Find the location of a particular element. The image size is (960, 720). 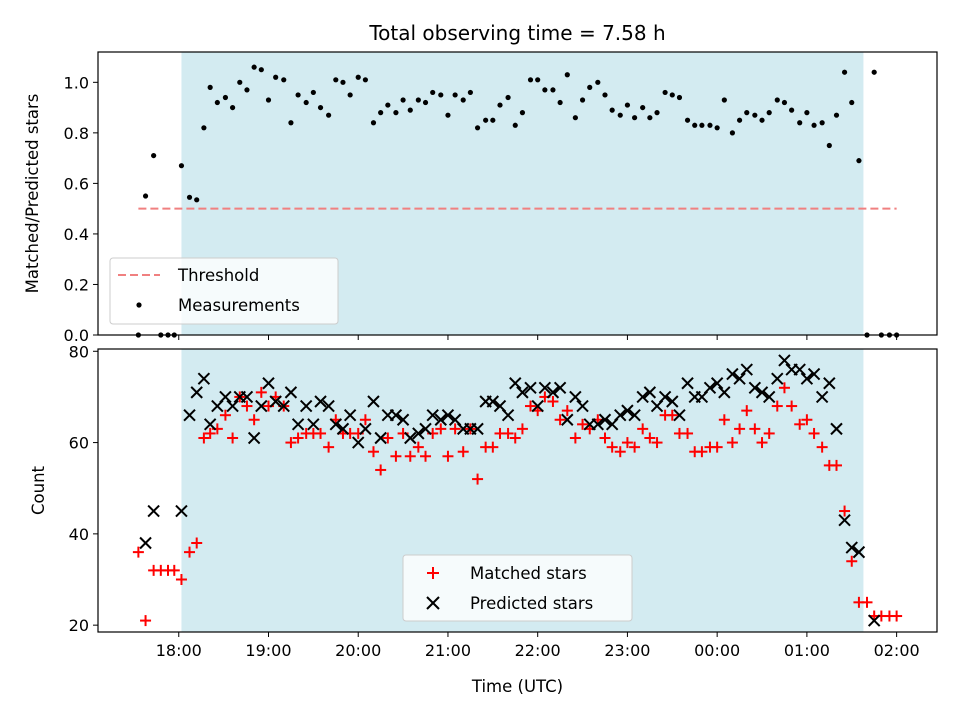

legend-predicted-label: Predicted stars is located at coordinates (531, 603).